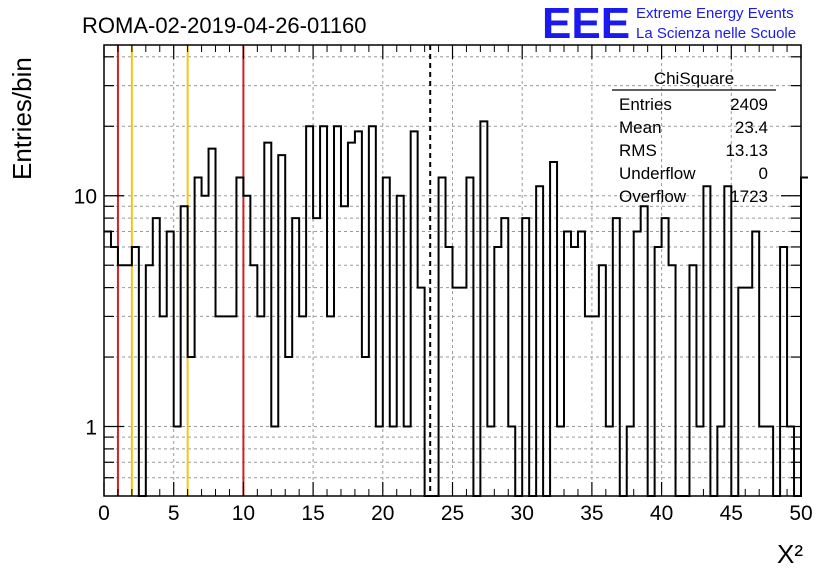  Describe the element at coordinates (174, 513) in the screenshot. I see `x-tick-label: 5` at that location.